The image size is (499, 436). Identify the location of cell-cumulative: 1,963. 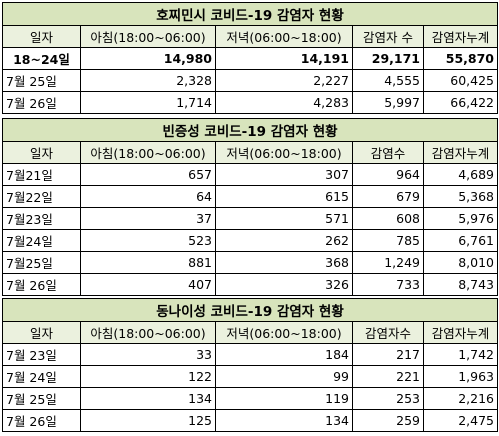
(460, 376).